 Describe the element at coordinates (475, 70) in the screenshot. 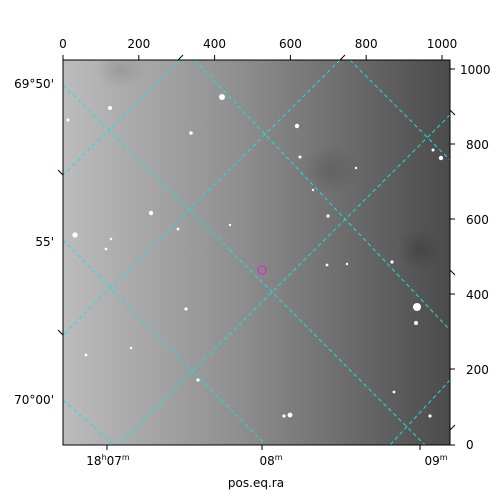

I see `right-tick-label: 1000` at that location.